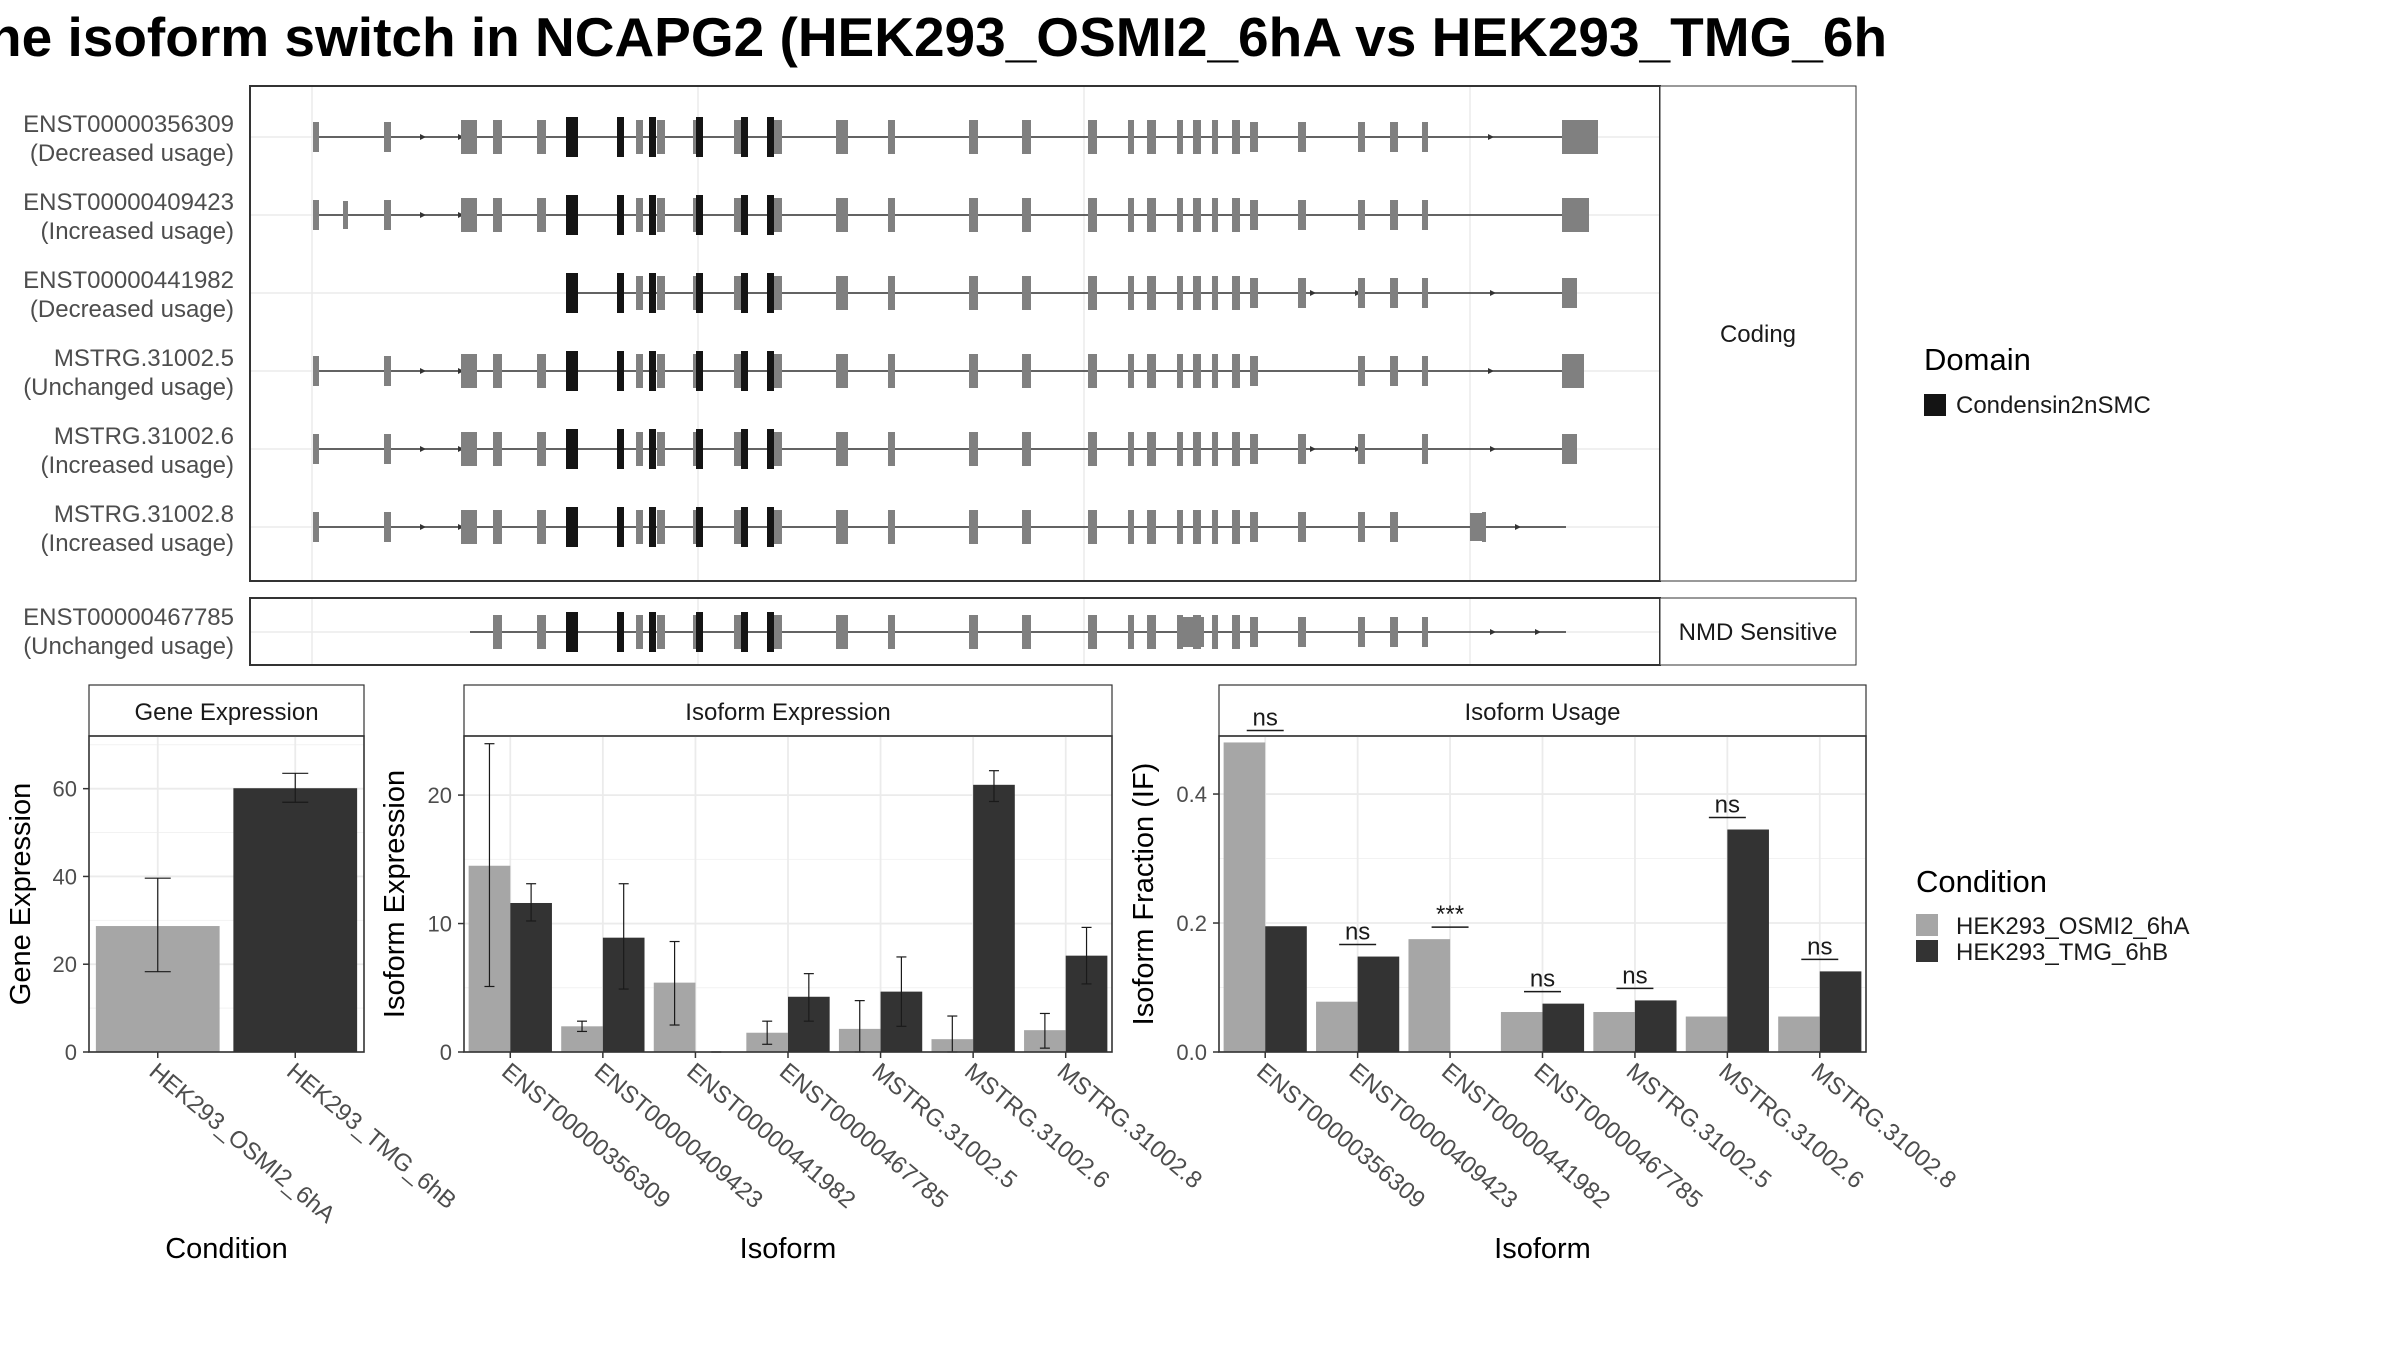 The width and height of the screenshot is (2400, 1350). I want to click on panel-title: Isoform Usage, so click(1542, 712).